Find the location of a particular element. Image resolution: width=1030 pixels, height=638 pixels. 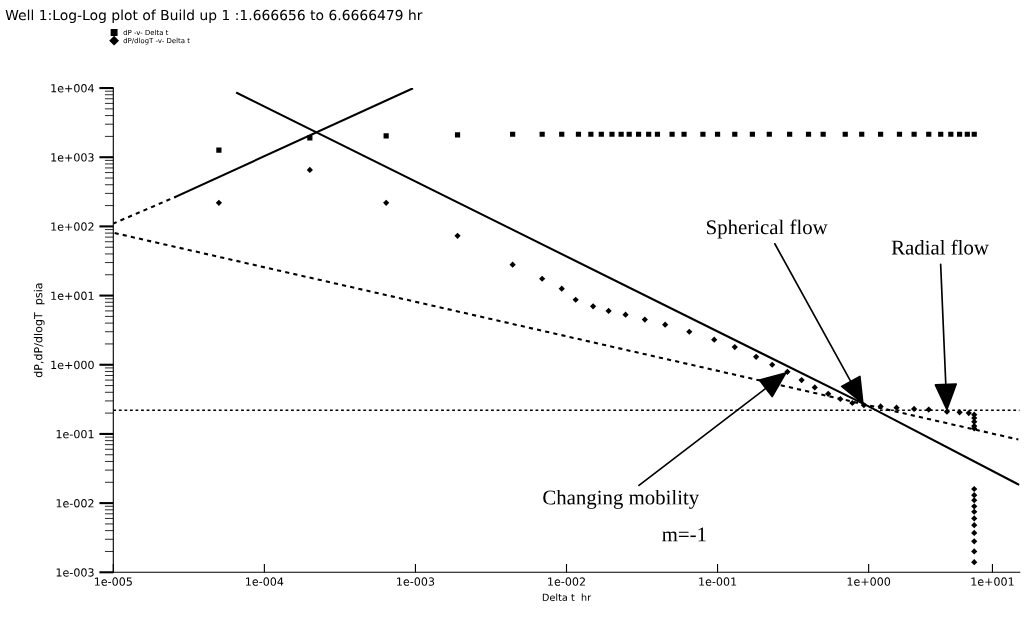

y-tick-label: 1e+000 is located at coordinates (72, 365).